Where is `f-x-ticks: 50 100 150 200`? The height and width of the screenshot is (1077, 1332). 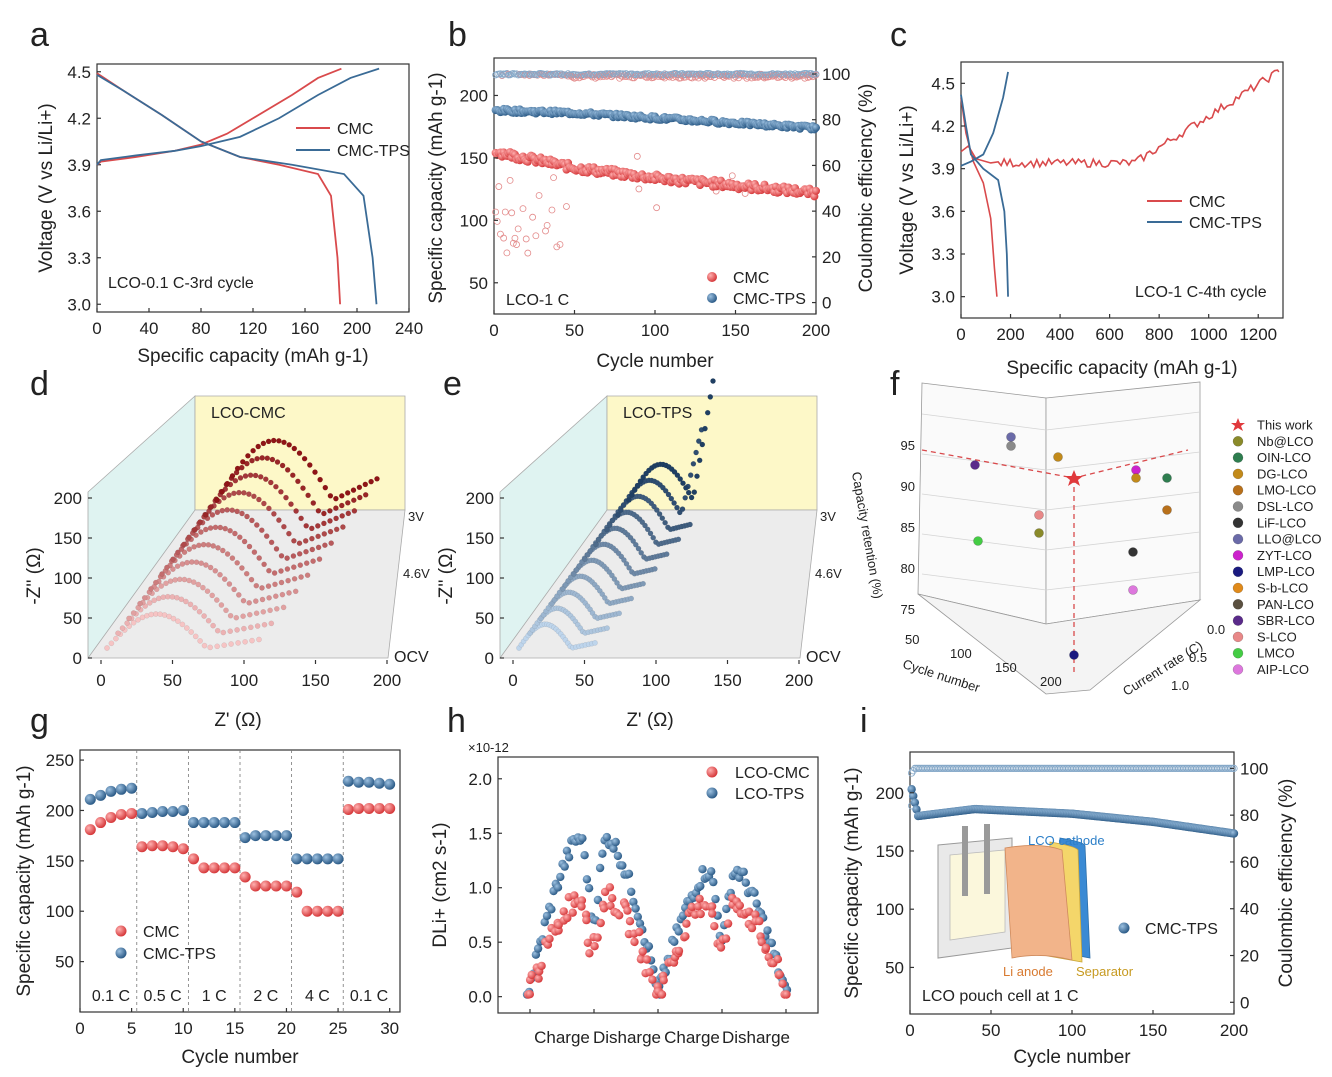 f-x-ticks: 50 100 150 200 is located at coordinates (983, 660).